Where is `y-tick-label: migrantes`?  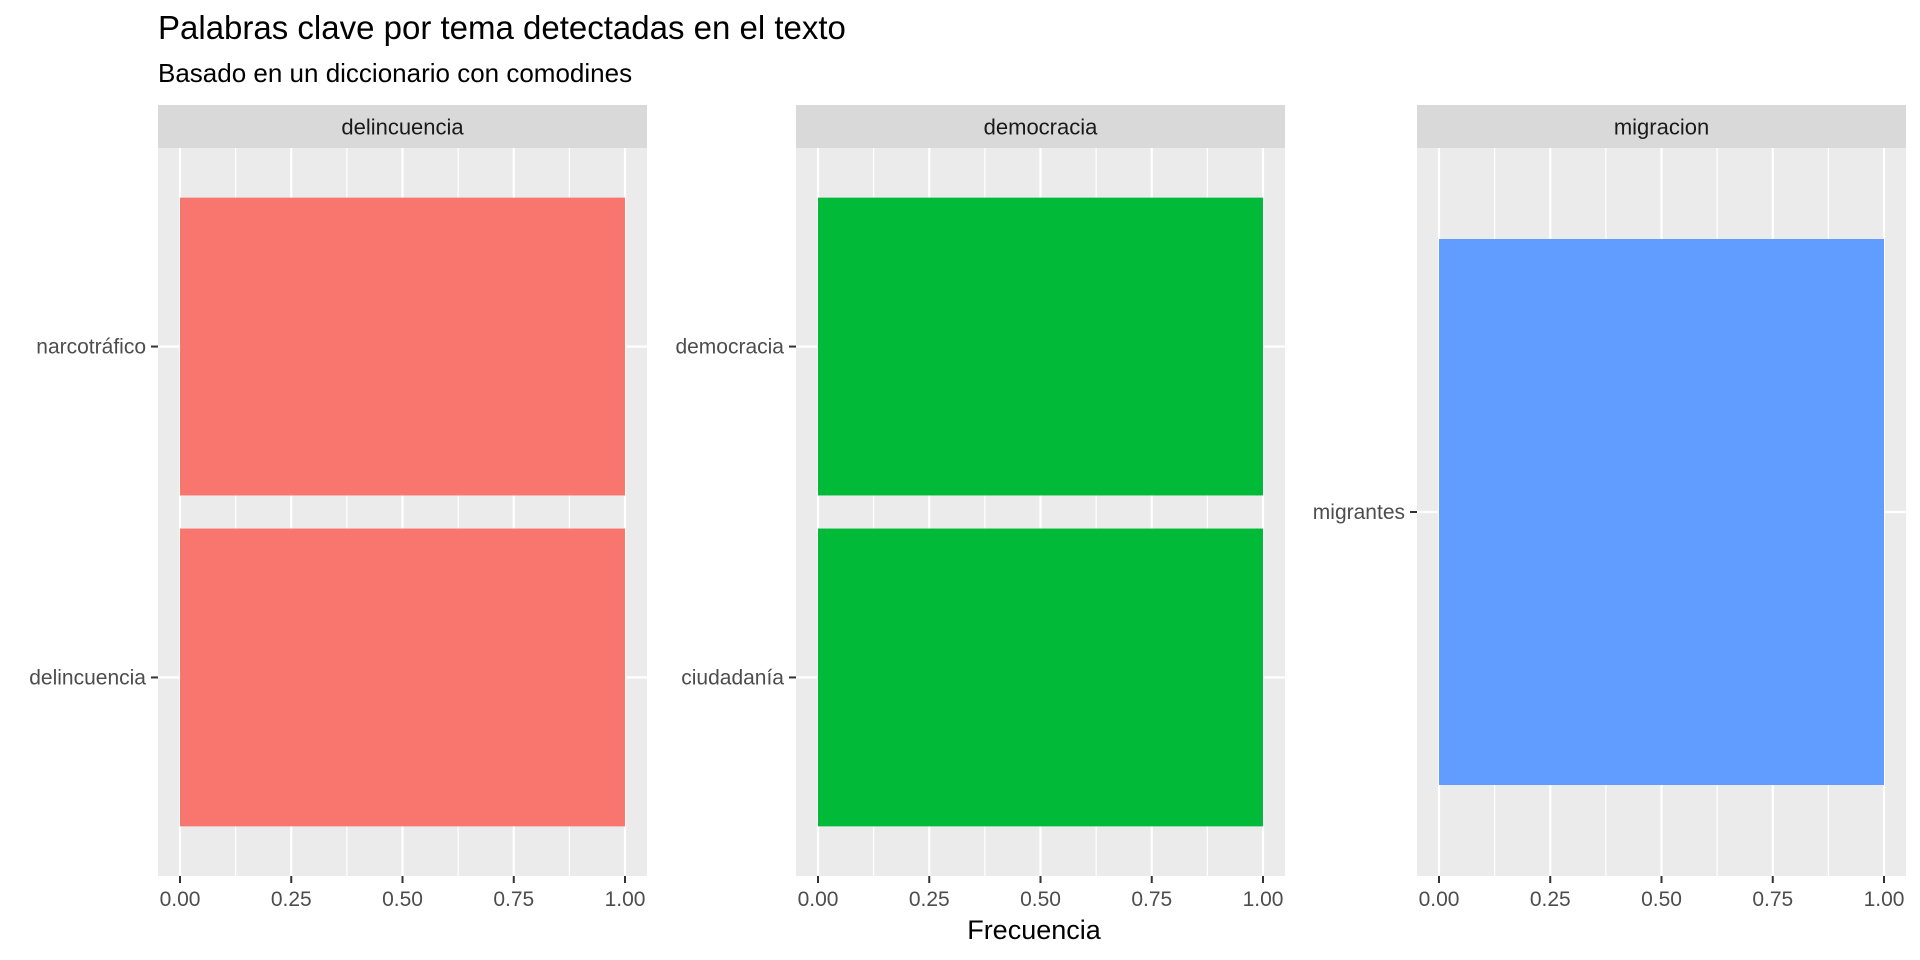
y-tick-label: migrantes is located at coordinates (1359, 512).